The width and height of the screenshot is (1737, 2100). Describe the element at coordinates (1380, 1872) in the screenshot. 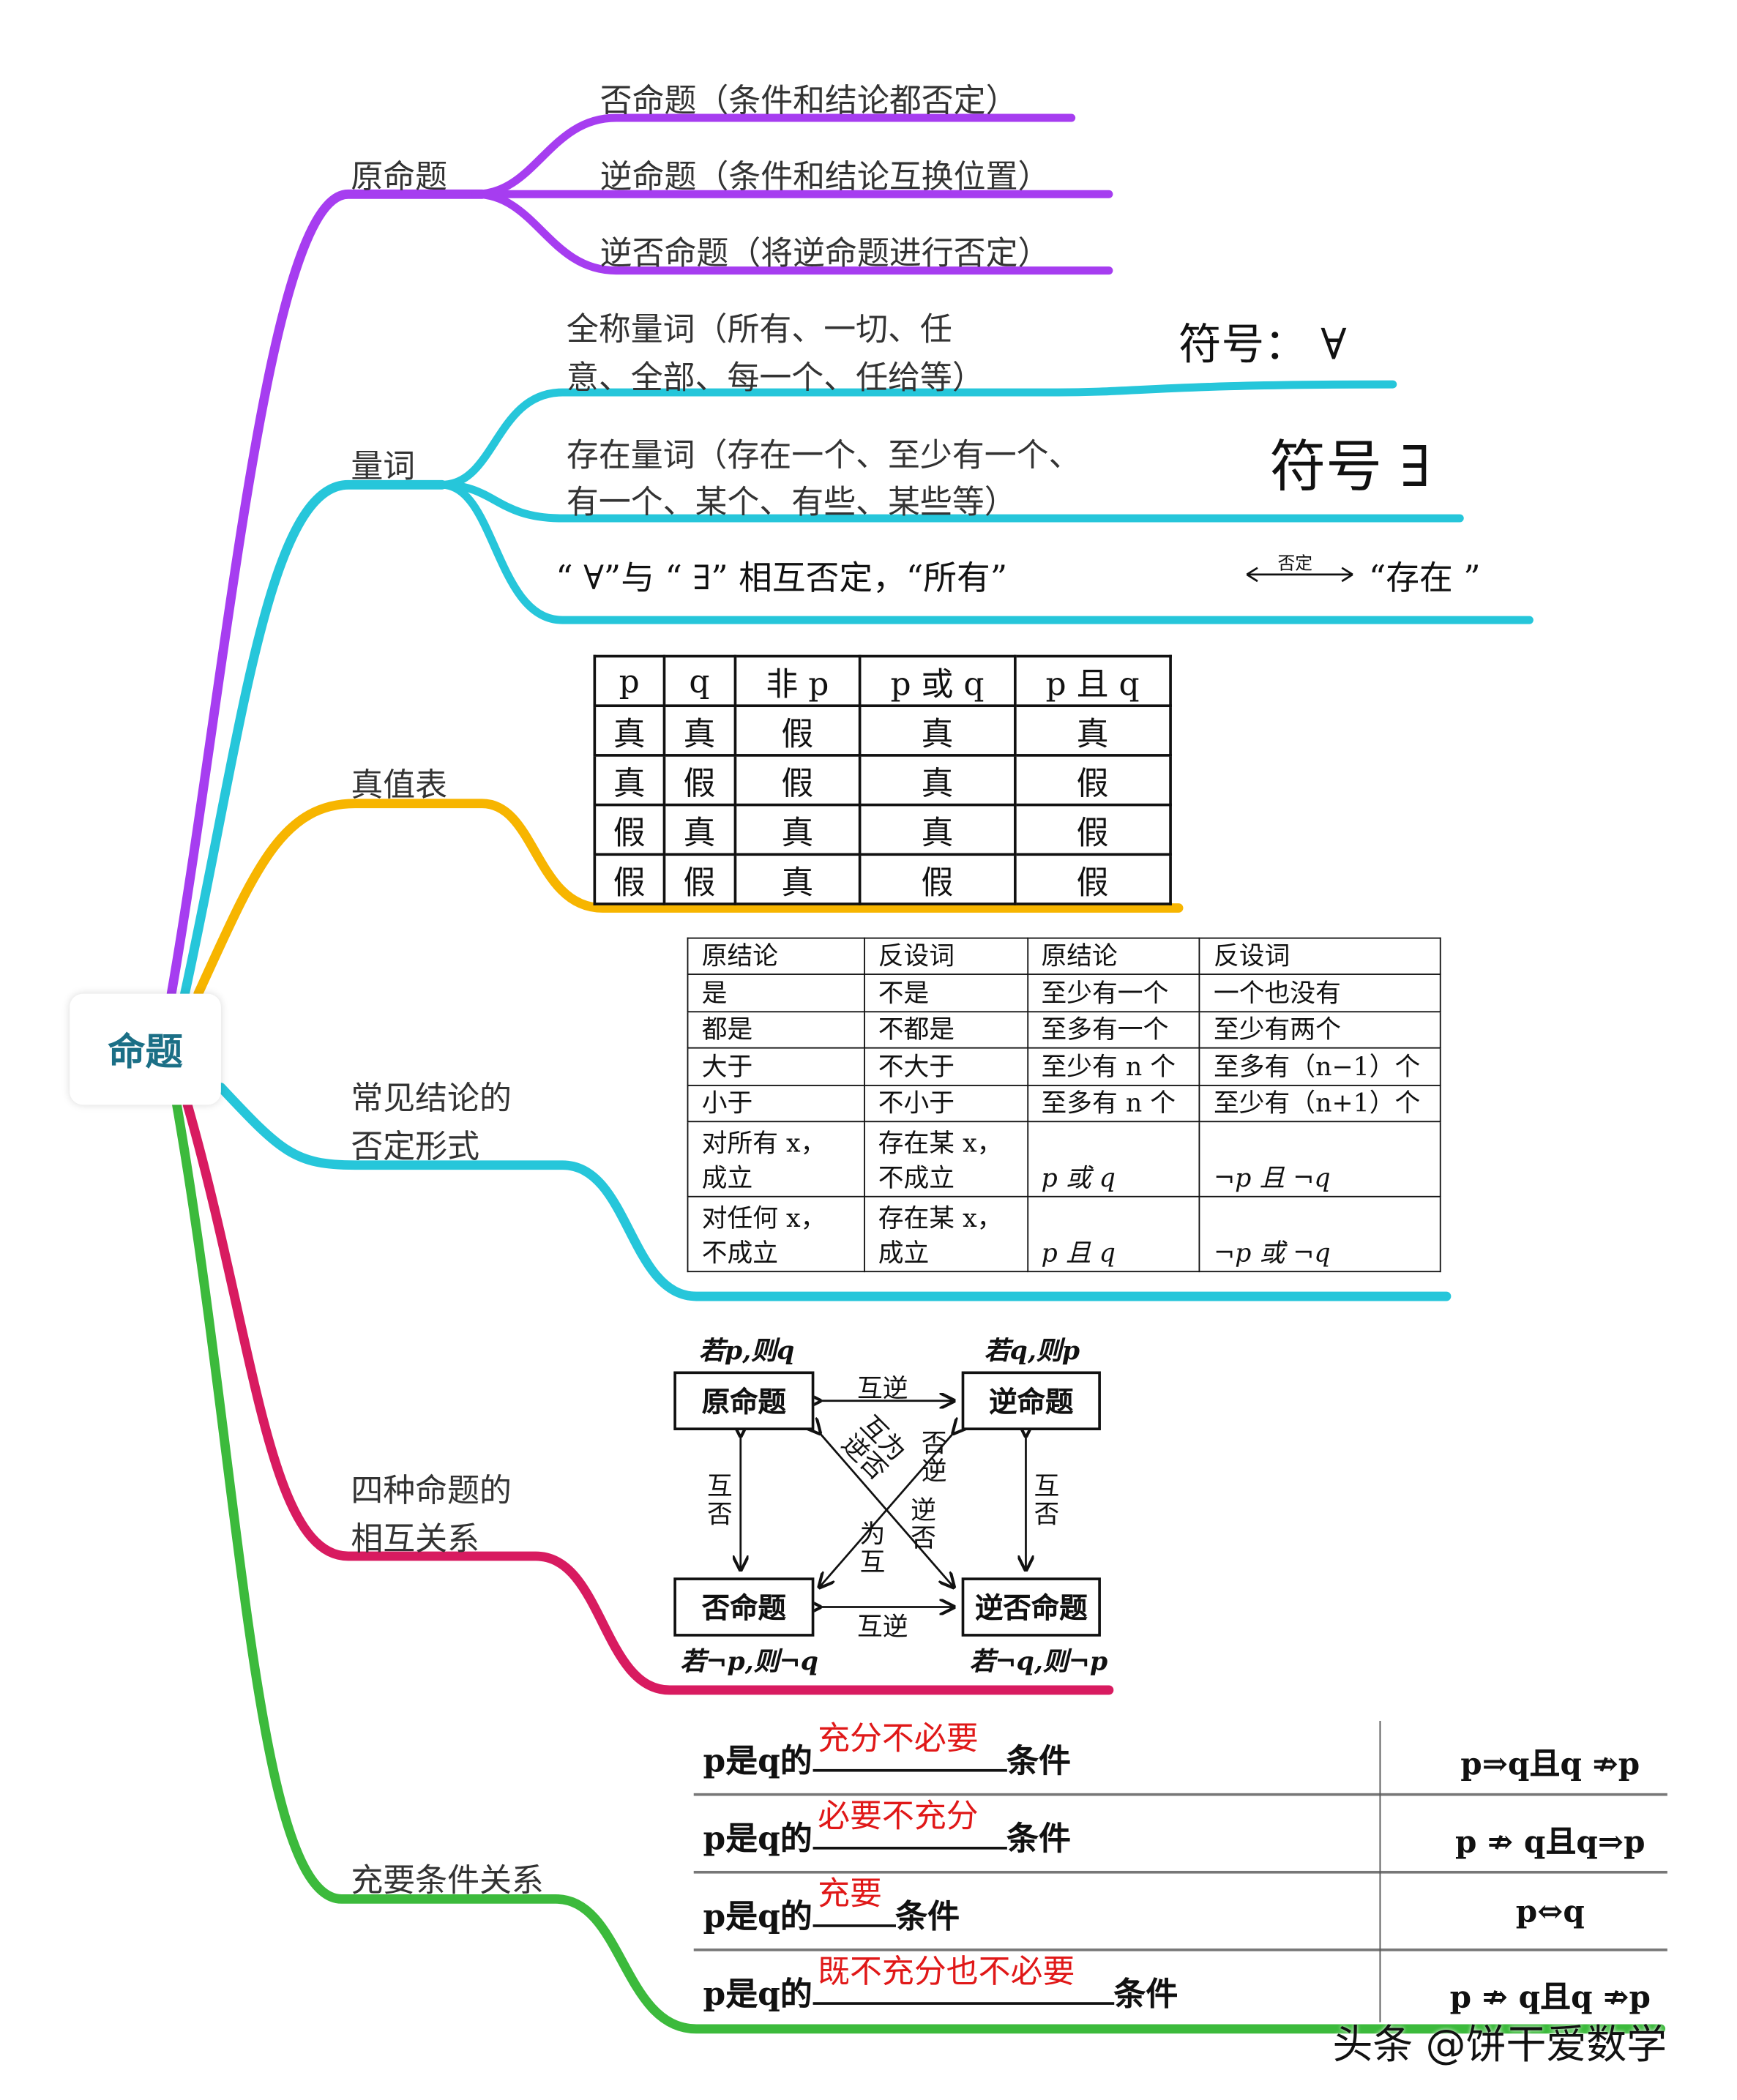

I see `column-divider` at that location.